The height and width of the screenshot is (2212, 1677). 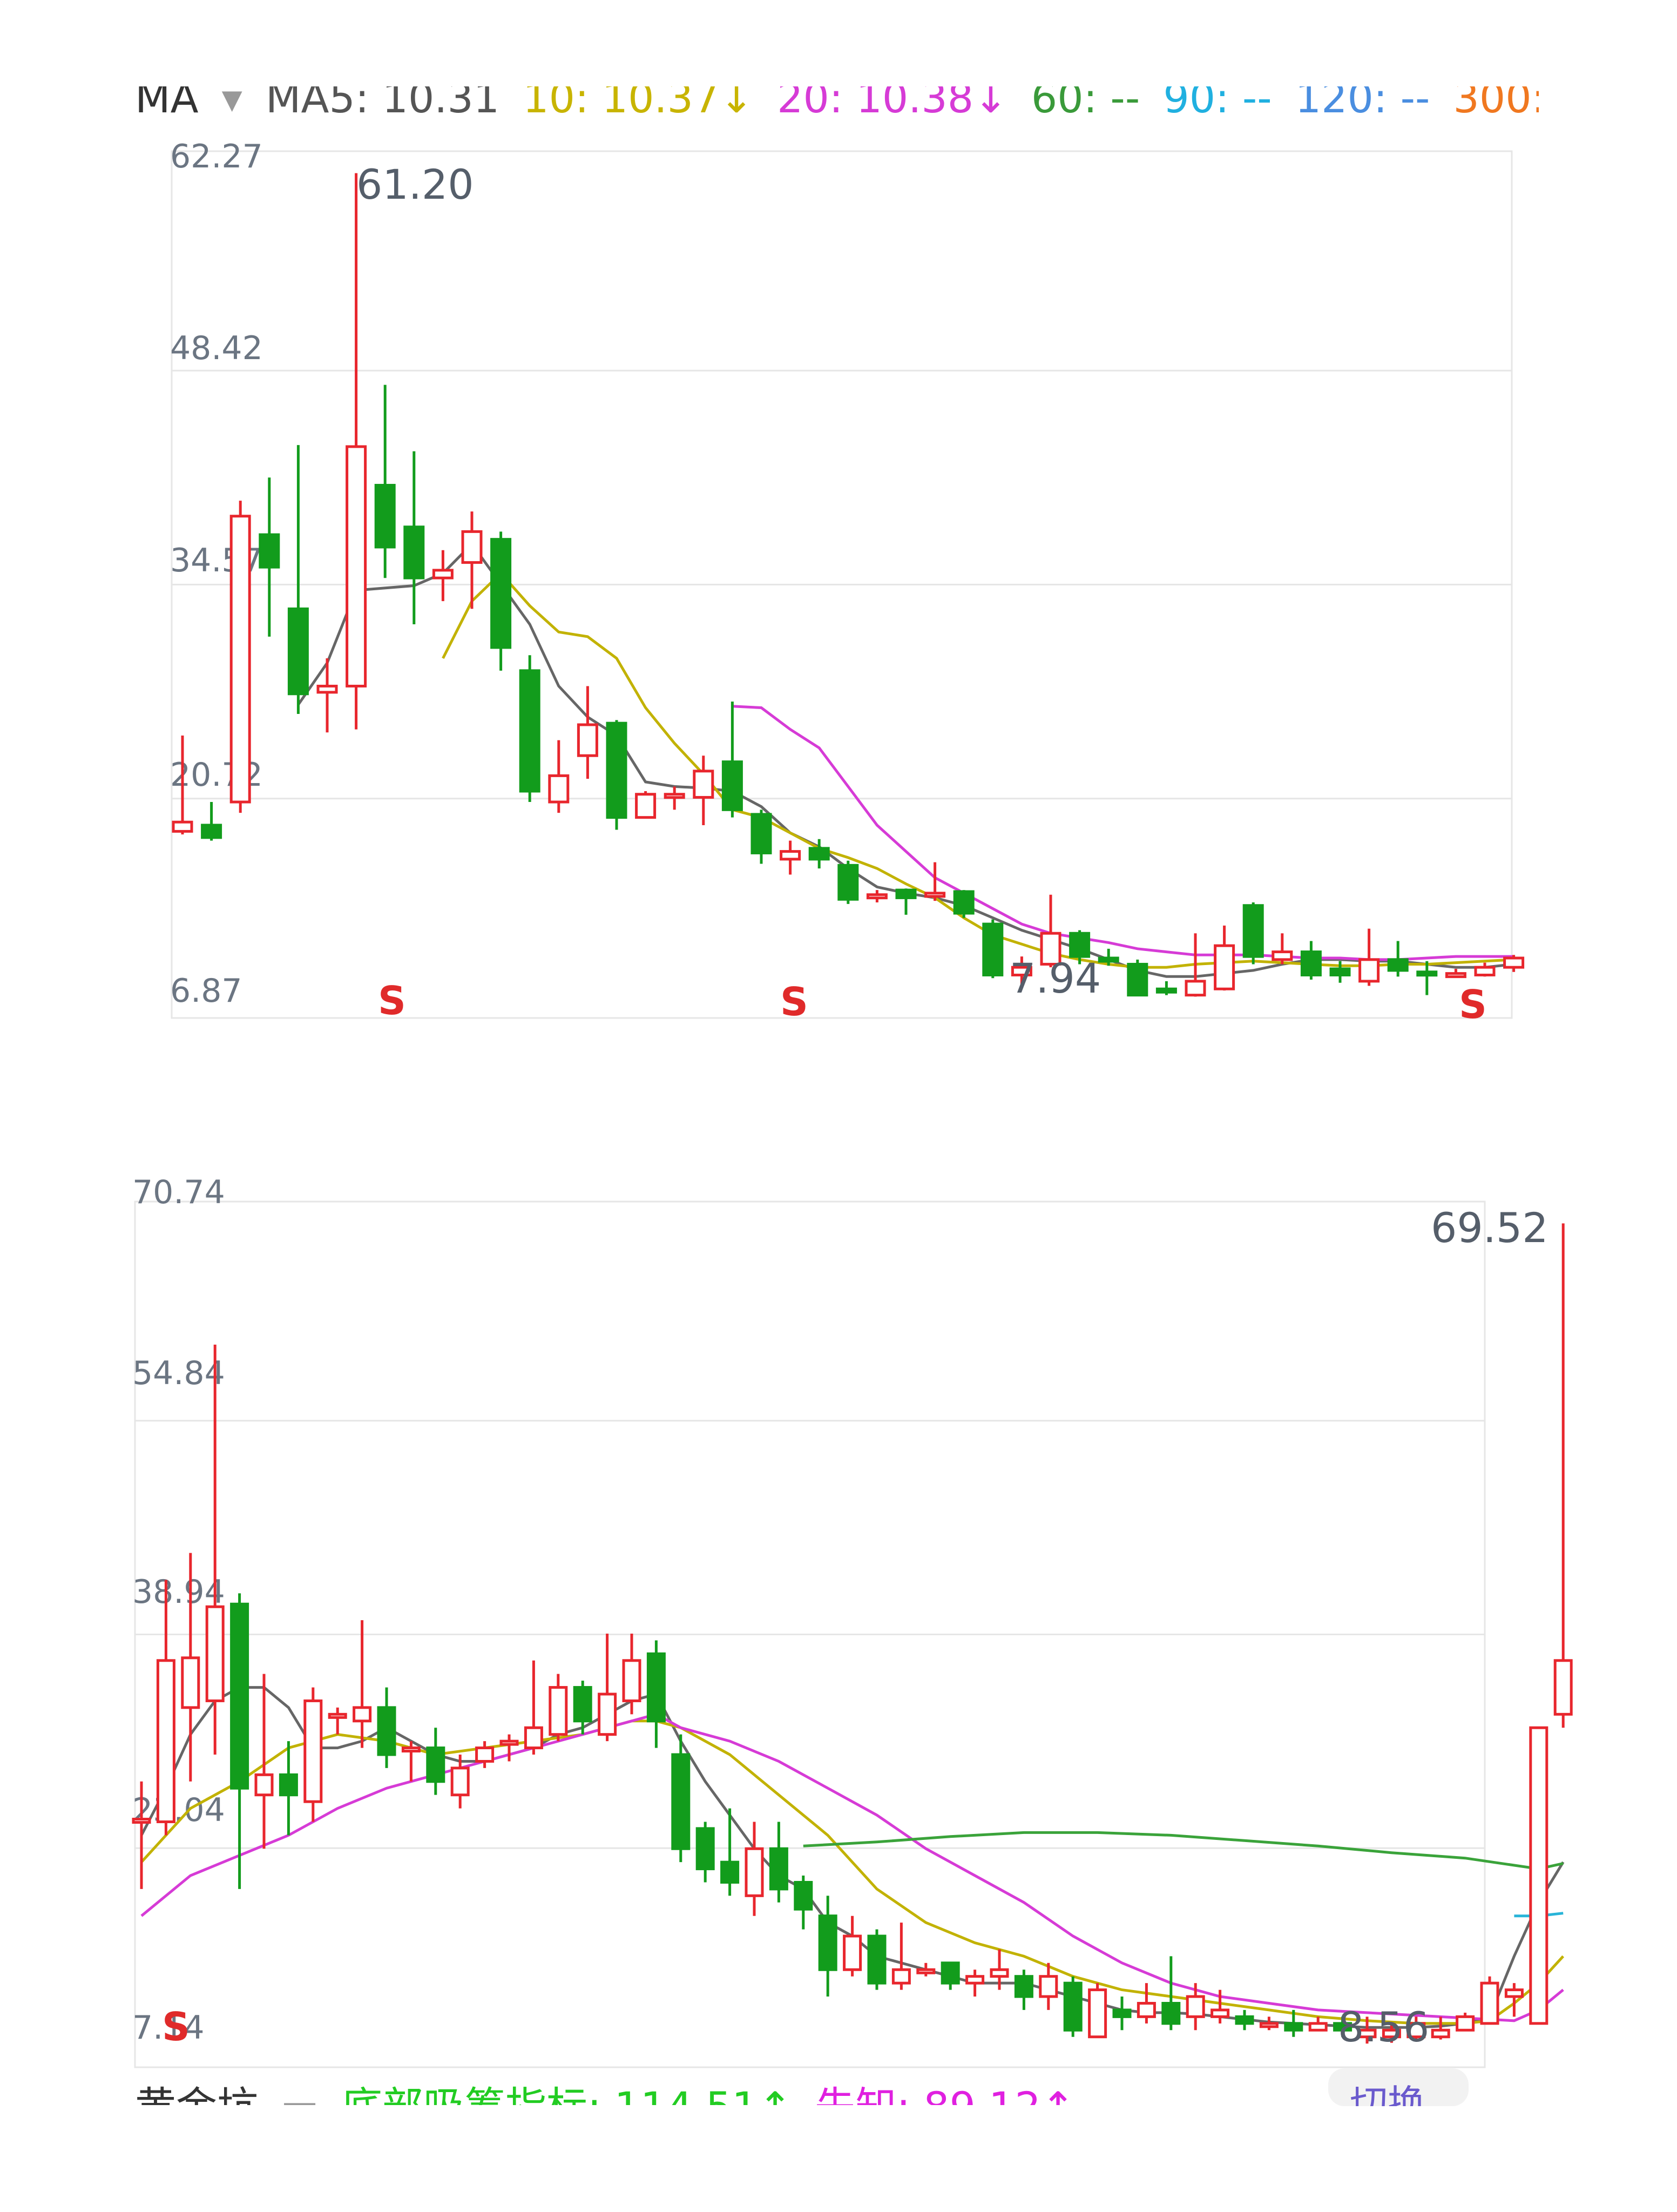 What do you see at coordinates (944, 2094) in the screenshot?
I see `prophet-value: 先知: 89.12↑` at bounding box center [944, 2094].